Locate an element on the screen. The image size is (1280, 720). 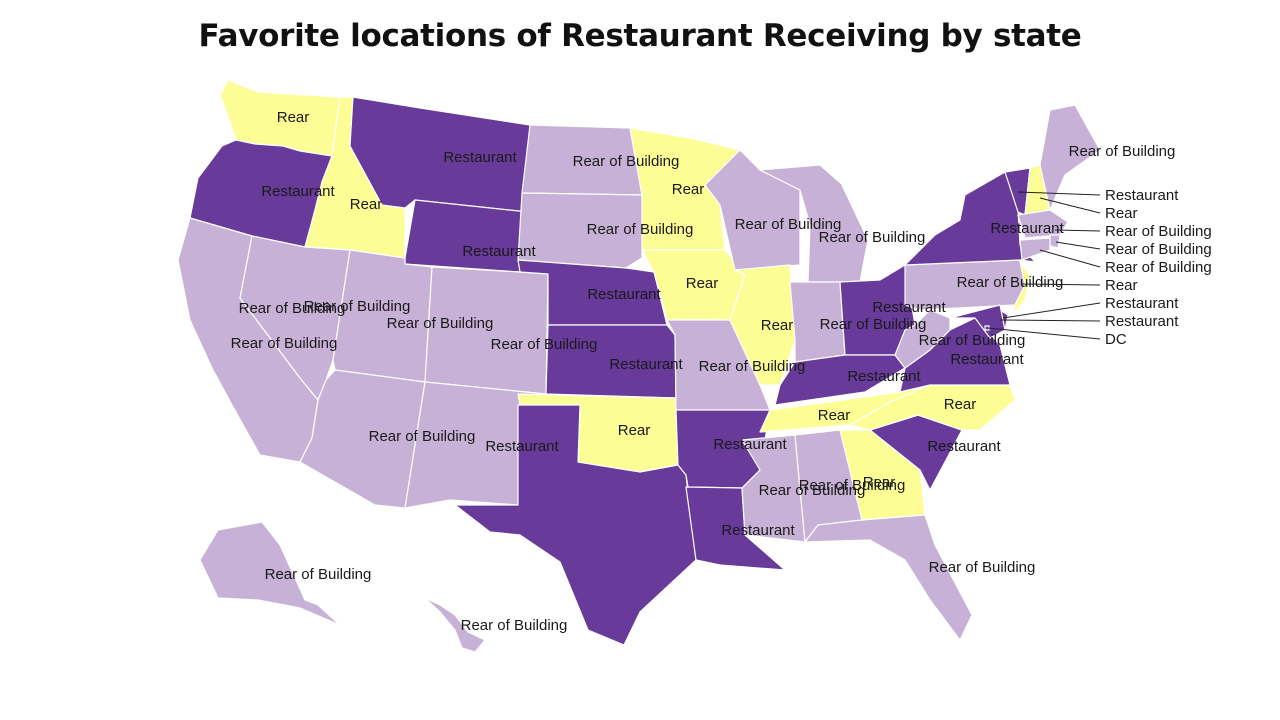
state-tx is located at coordinates (575, 525).